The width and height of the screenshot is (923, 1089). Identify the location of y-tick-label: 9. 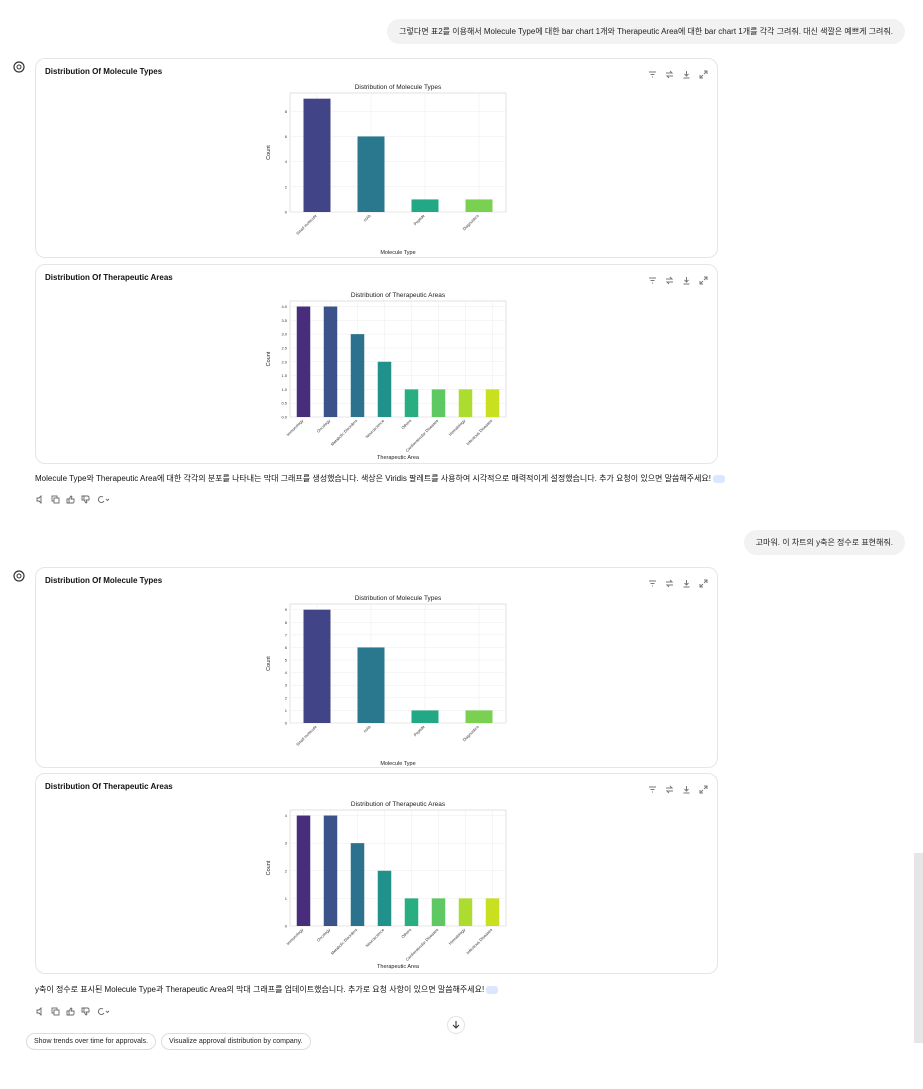
(286, 609).